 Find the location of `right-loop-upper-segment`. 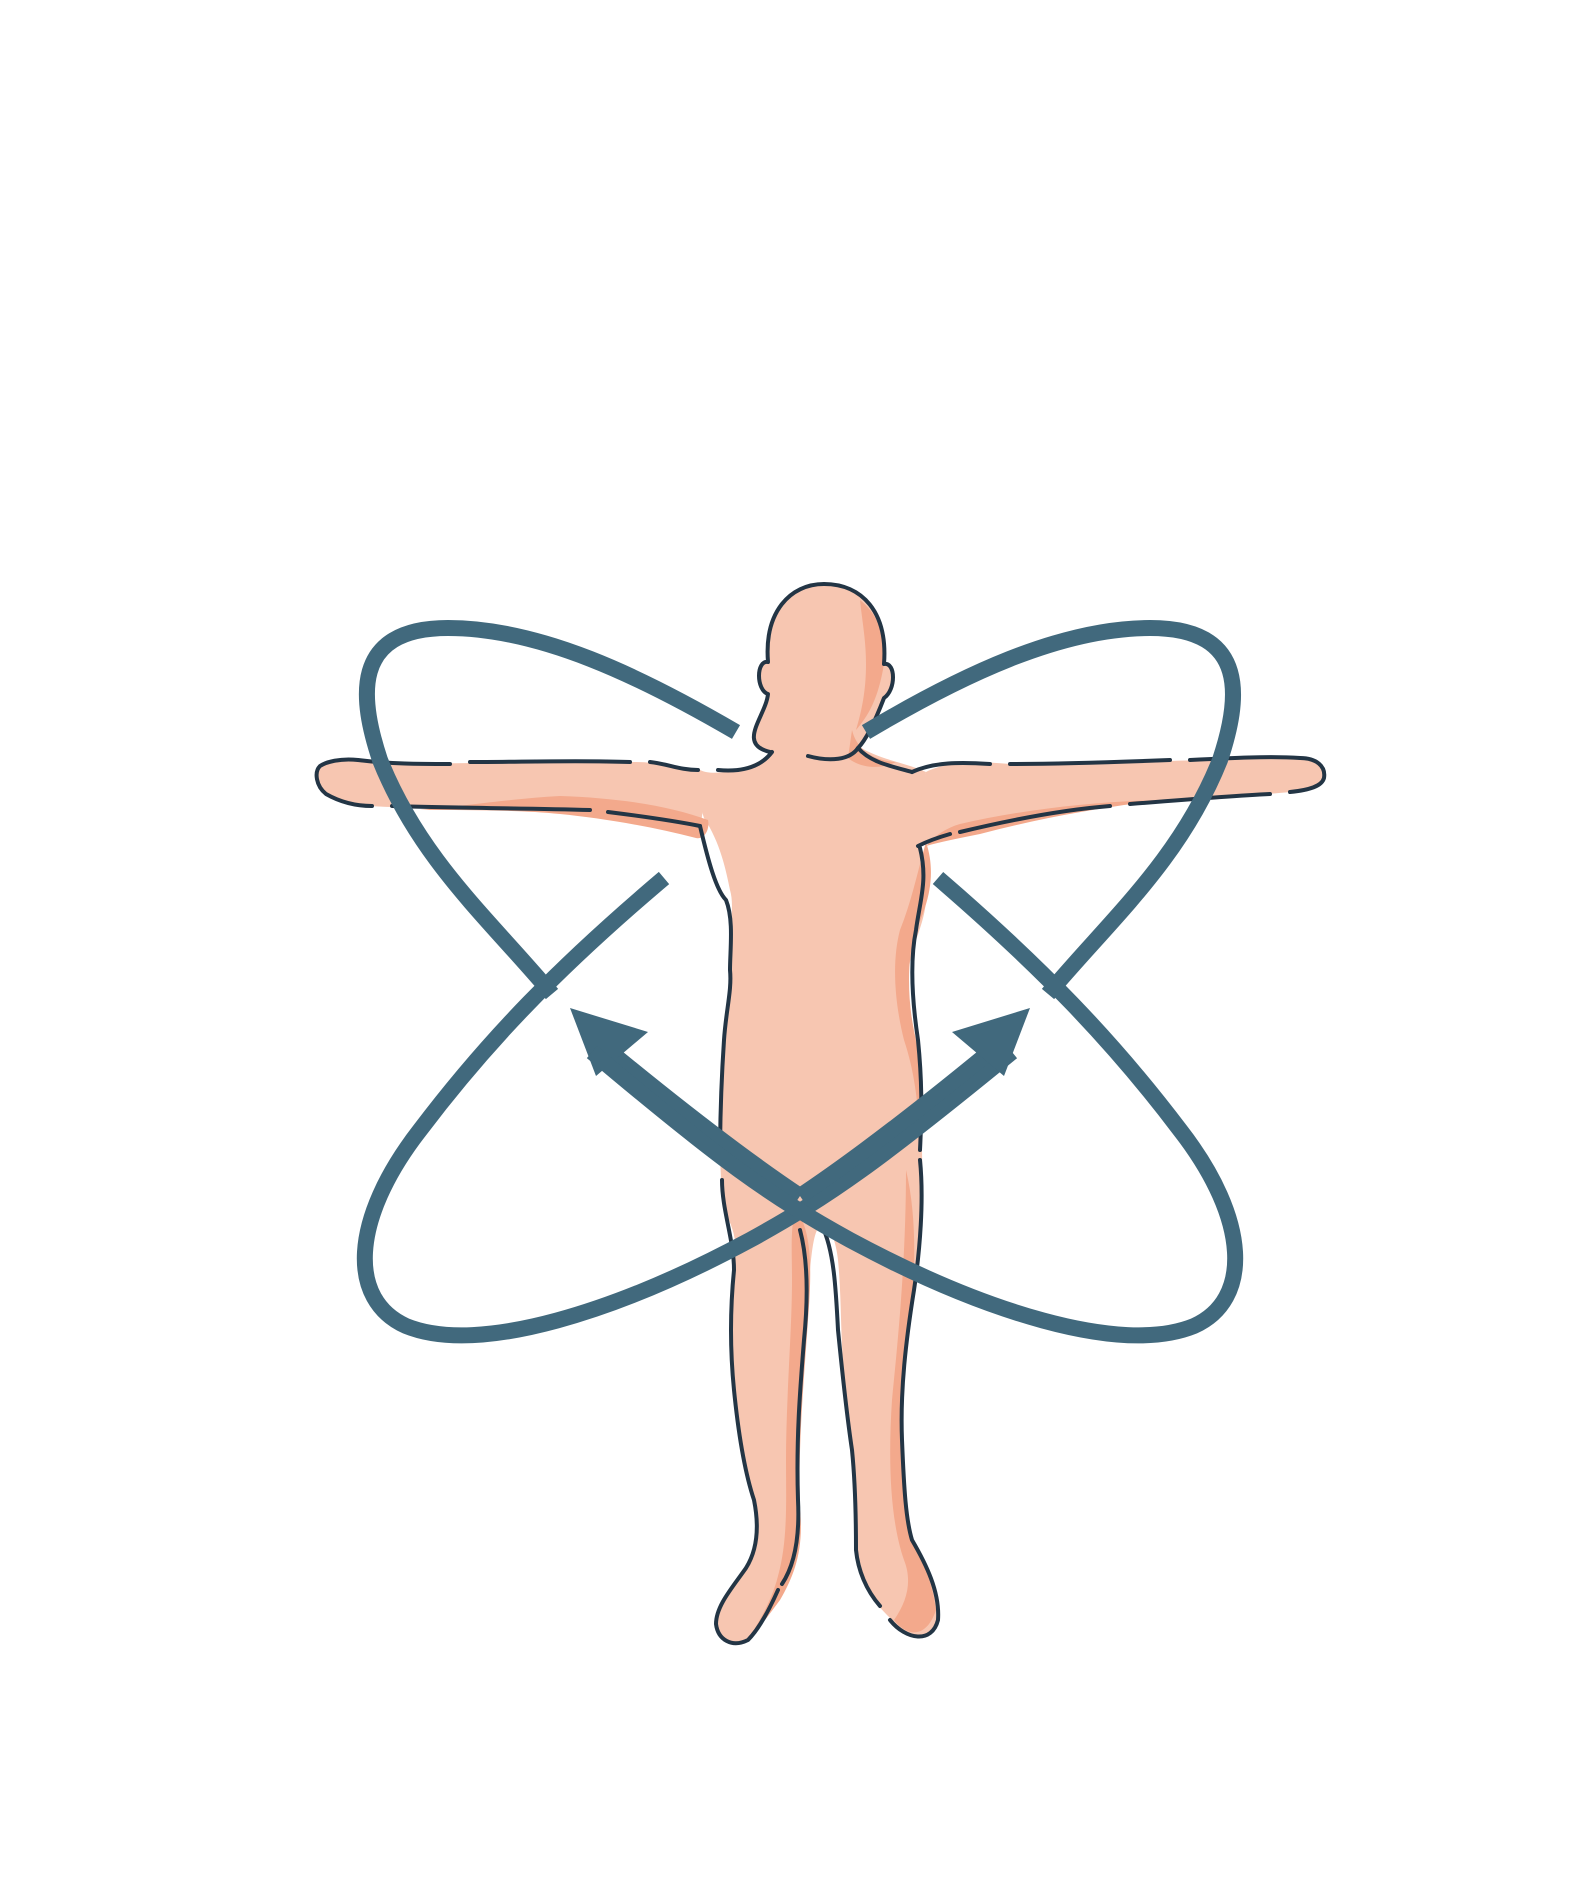

right-loop-upper-segment is located at coordinates (1051, 810).